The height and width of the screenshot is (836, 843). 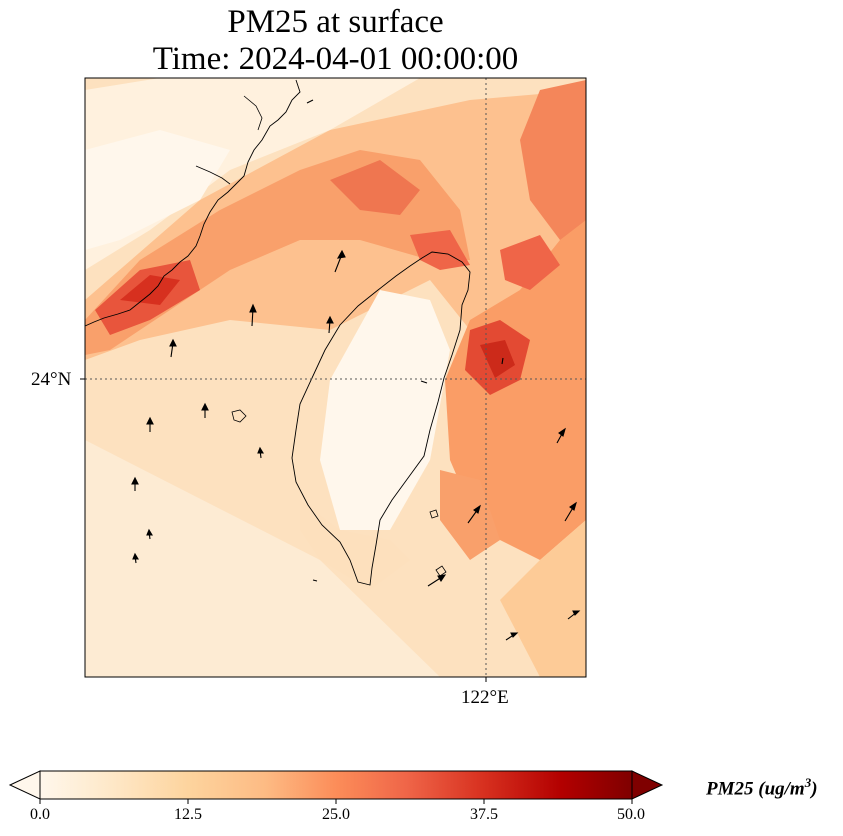 What do you see at coordinates (335, 22) in the screenshot?
I see `map-title: PM25 at surface` at bounding box center [335, 22].